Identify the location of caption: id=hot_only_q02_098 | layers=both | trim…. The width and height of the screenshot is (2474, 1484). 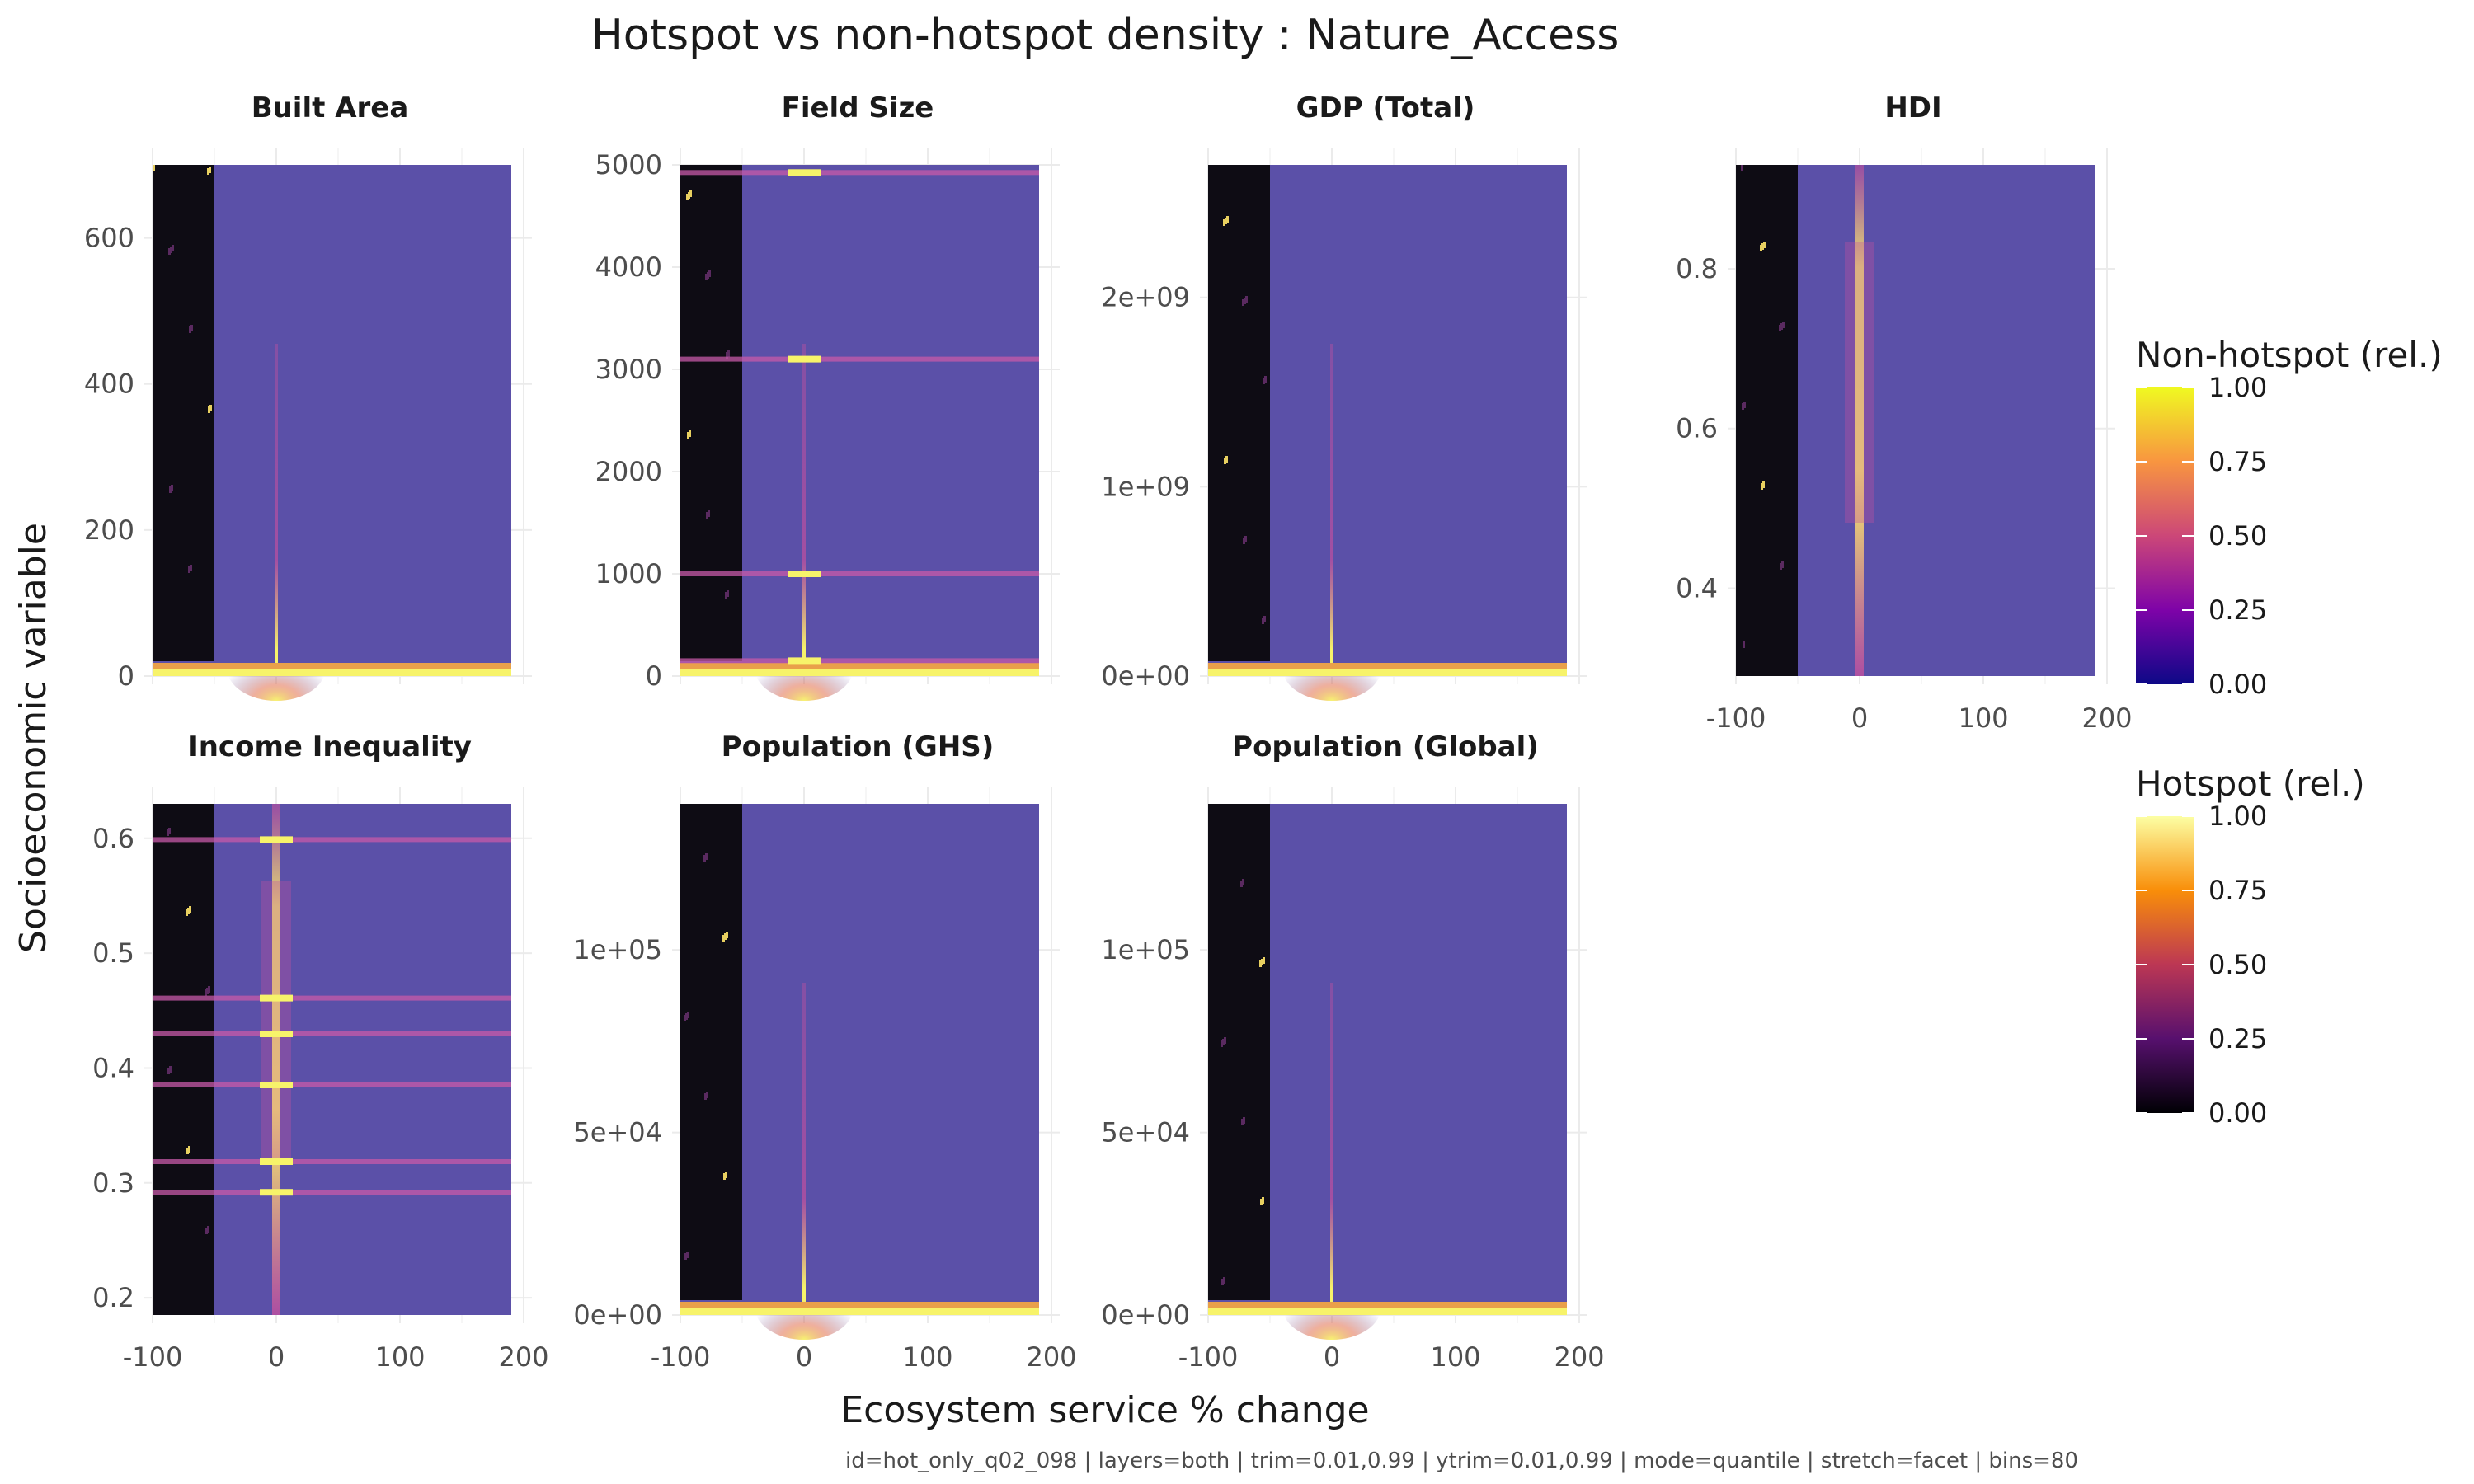
(1461, 1461).